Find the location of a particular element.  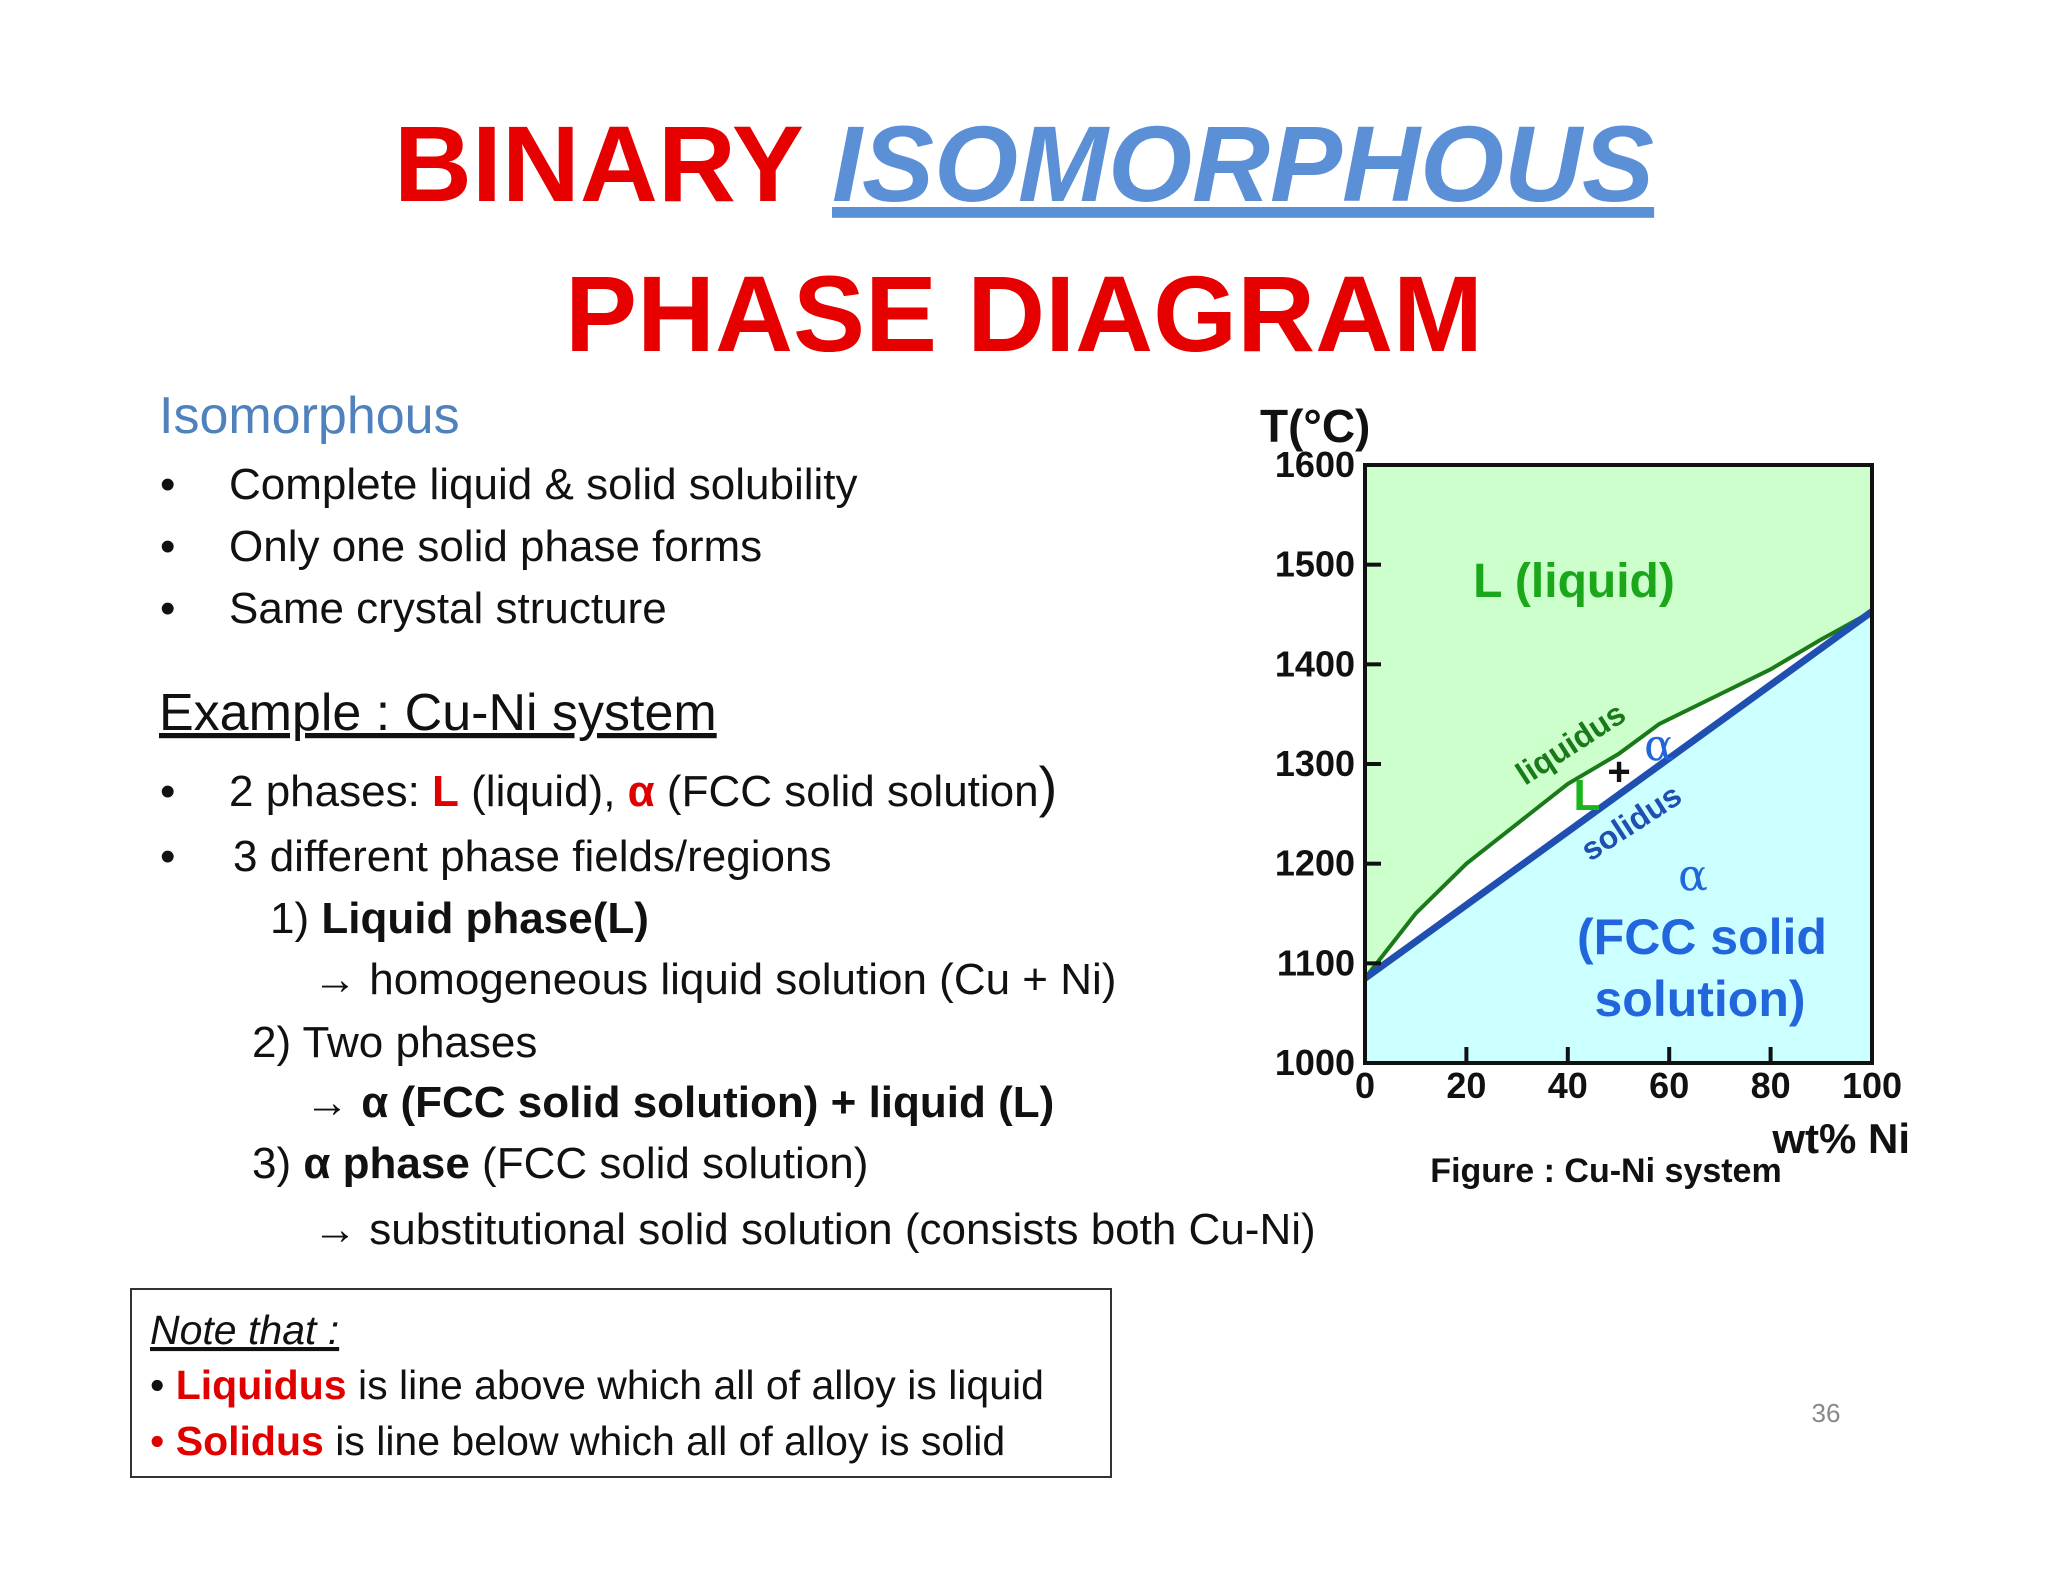

page-number: 36 is located at coordinates (1826, 1413).